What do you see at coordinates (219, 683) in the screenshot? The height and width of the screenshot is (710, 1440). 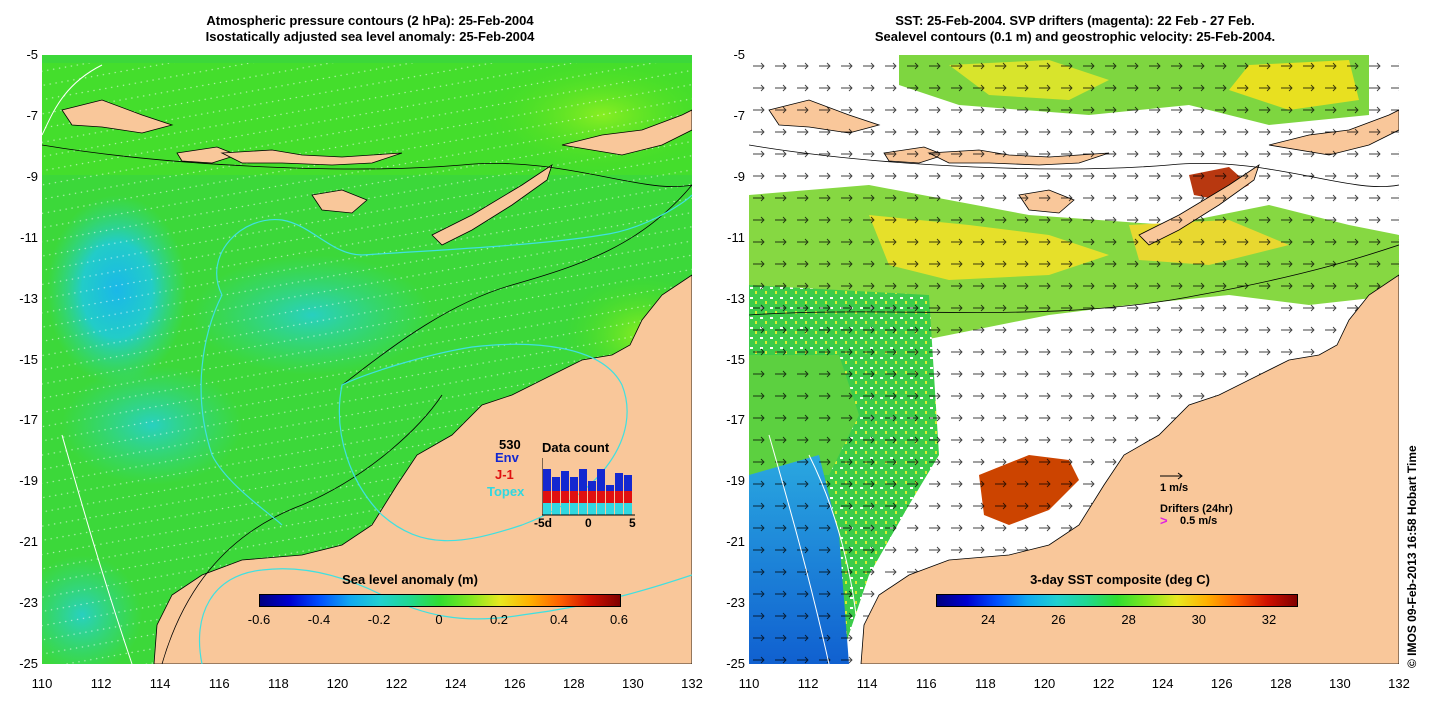 I see `left-xtick: 116` at bounding box center [219, 683].